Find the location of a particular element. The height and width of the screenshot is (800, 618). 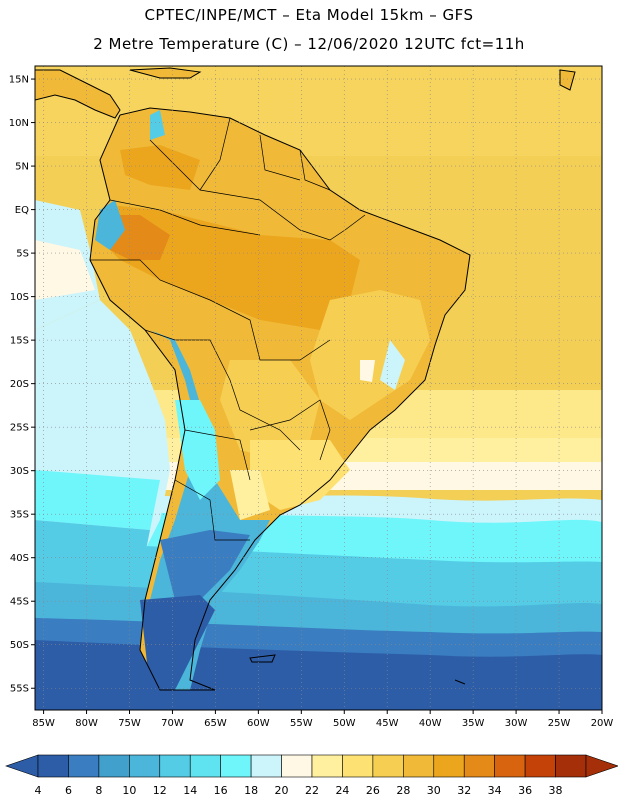

lat-label: 15N is located at coordinates (19, 80).